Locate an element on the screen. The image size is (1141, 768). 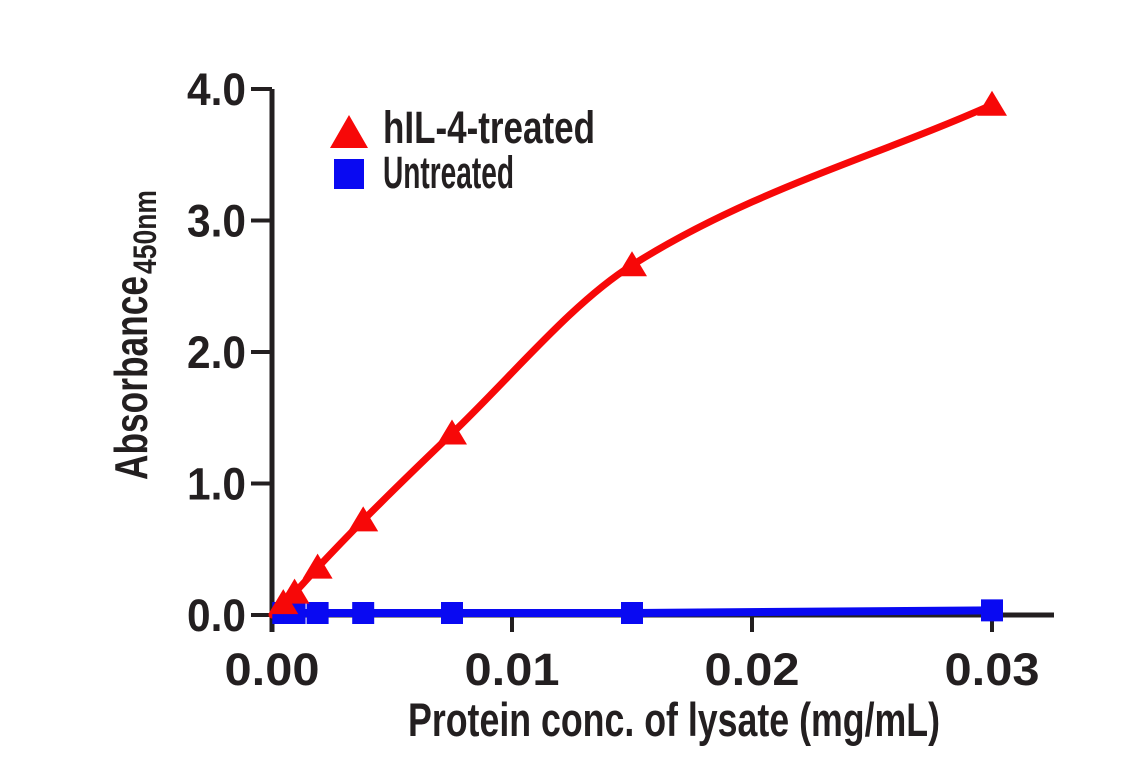
x-tick-label: 0.00 is located at coordinates (272, 669).